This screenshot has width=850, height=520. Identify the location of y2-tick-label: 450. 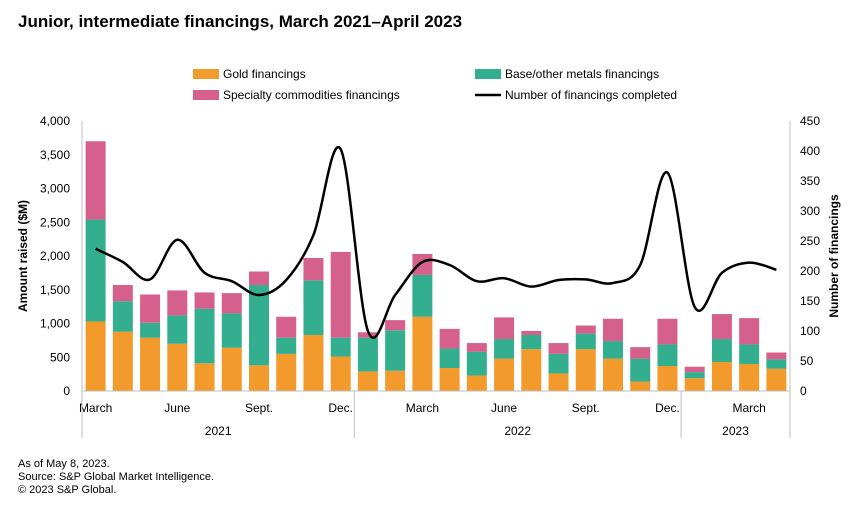
(810, 121).